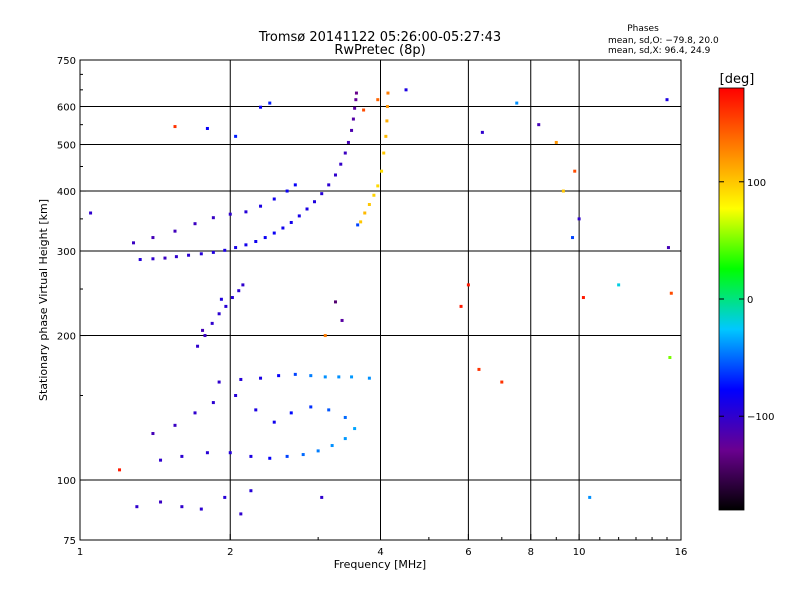 This screenshot has height=600, width=800. What do you see at coordinates (66, 61) in the screenshot?
I see `y-tick-label: 750` at bounding box center [66, 61].